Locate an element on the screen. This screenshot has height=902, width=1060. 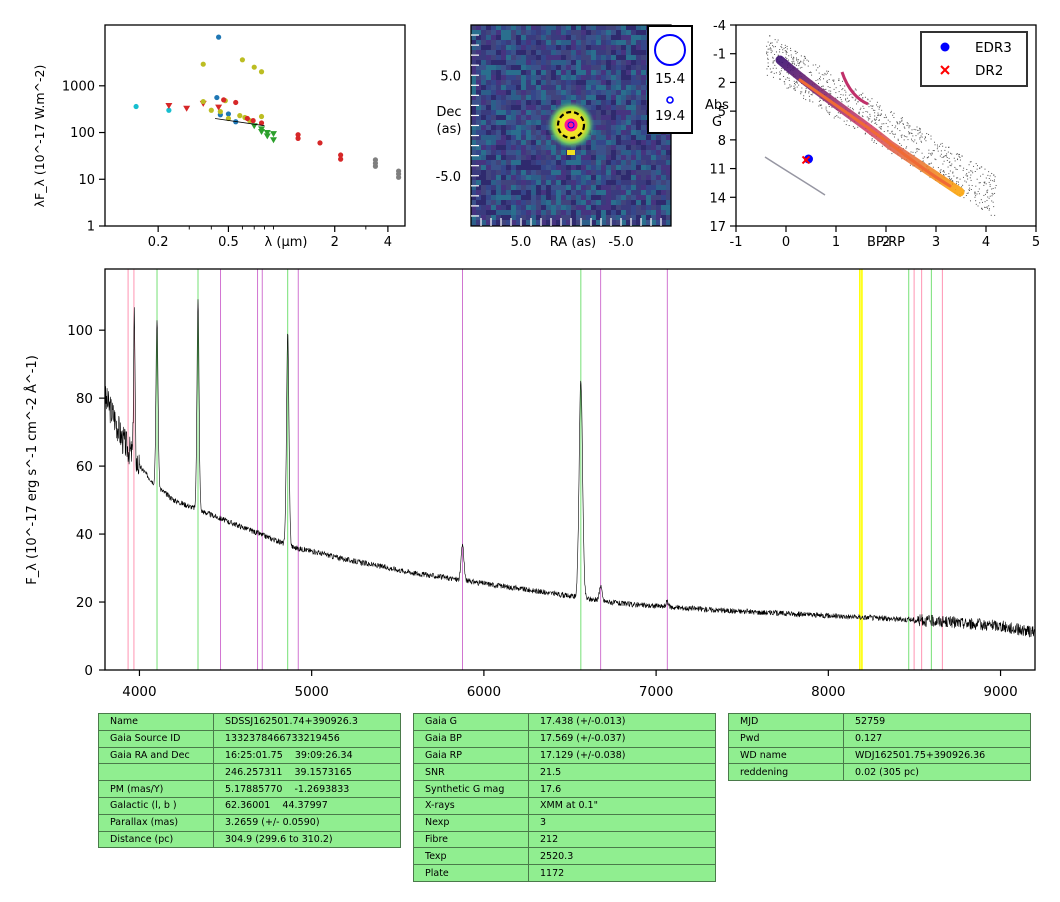
sed-frame is located at coordinates (255, 125).